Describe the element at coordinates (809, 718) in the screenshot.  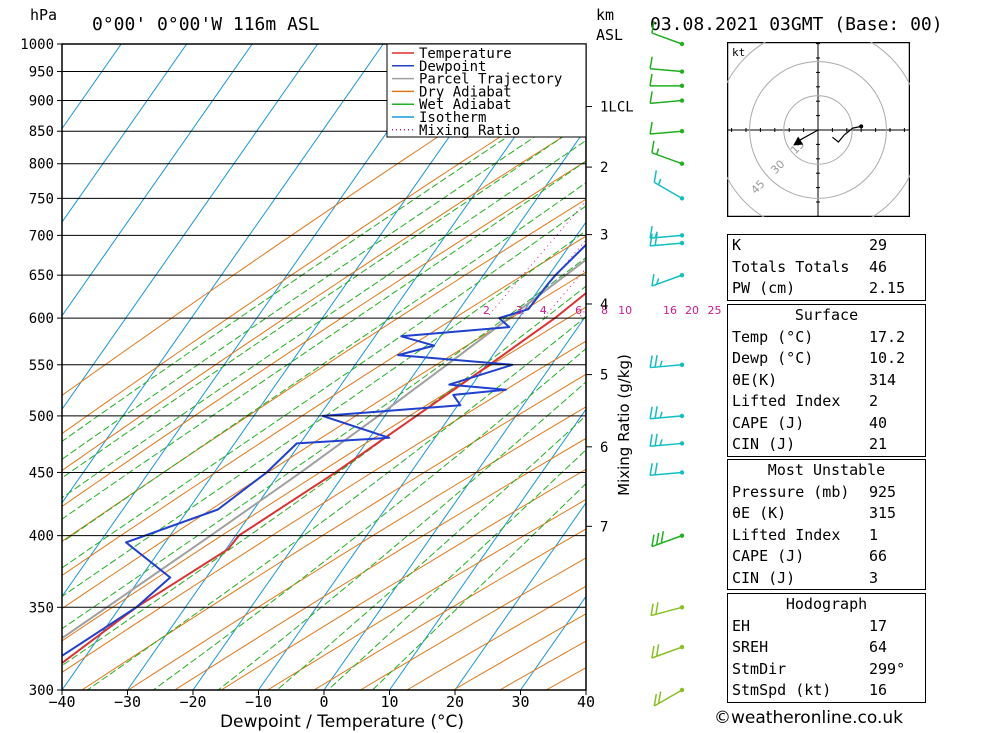
I see `copyright-footer: ©weatheronline.co.uk` at that location.